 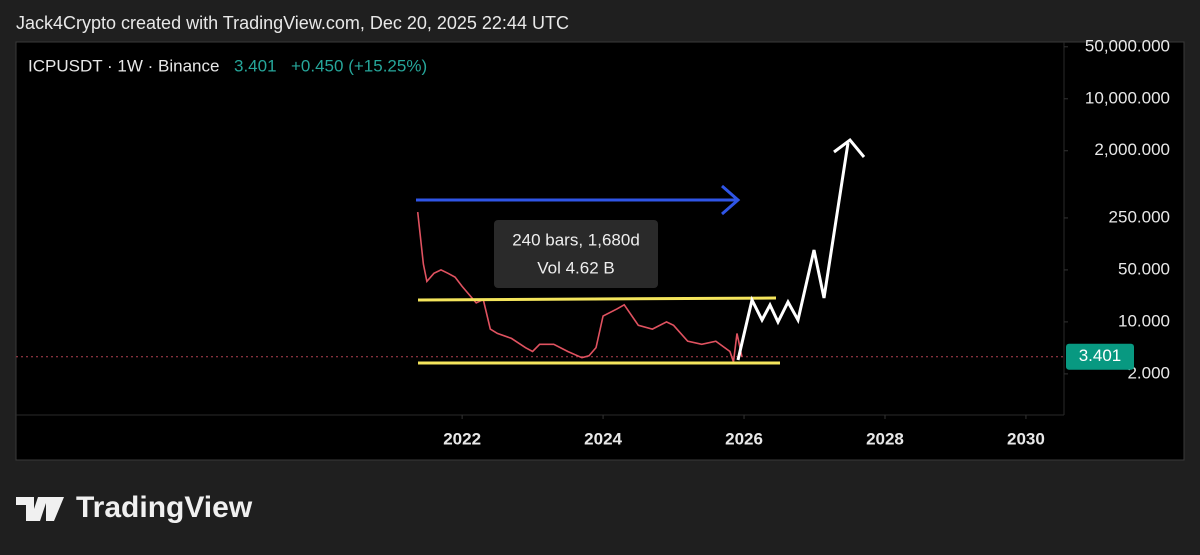 I want to click on measure-volume: Vol 4.62 B, so click(x=576, y=267).